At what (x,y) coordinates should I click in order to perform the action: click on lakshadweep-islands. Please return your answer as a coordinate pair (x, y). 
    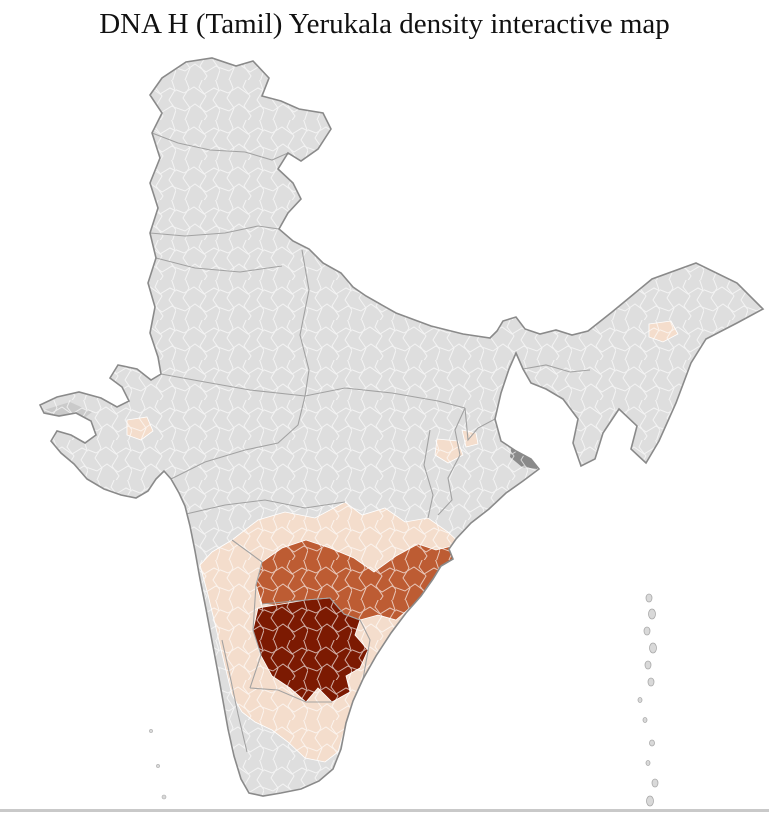
    Looking at the image, I should click on (158, 764).